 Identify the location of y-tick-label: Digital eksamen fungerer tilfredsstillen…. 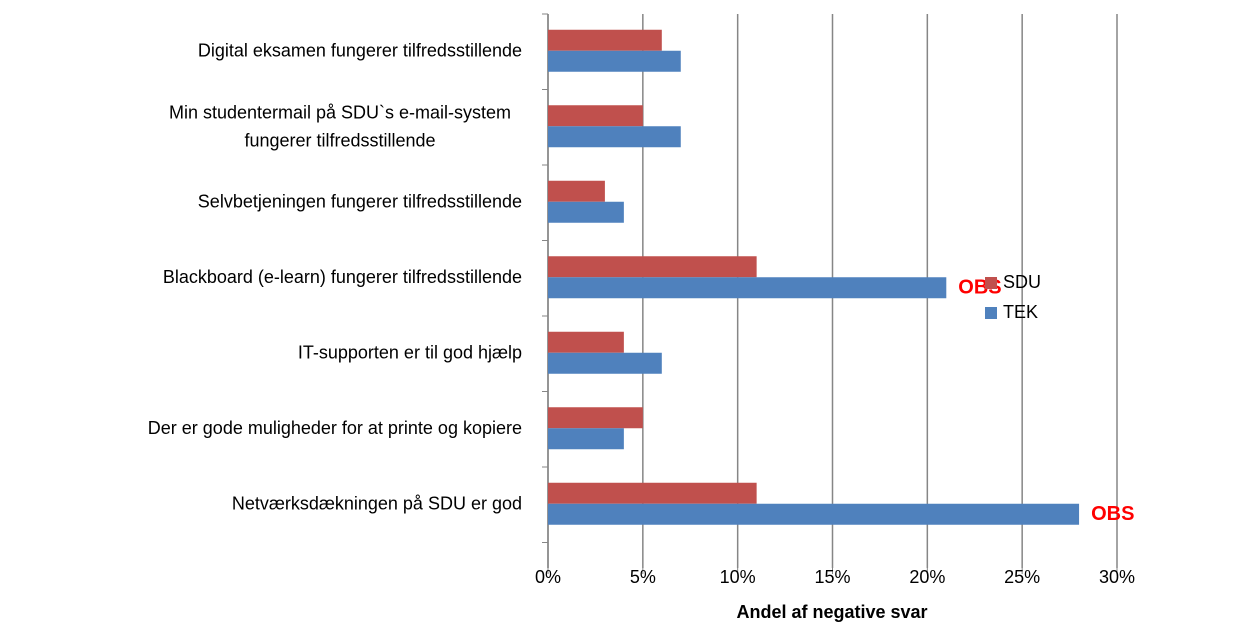
(360, 51).